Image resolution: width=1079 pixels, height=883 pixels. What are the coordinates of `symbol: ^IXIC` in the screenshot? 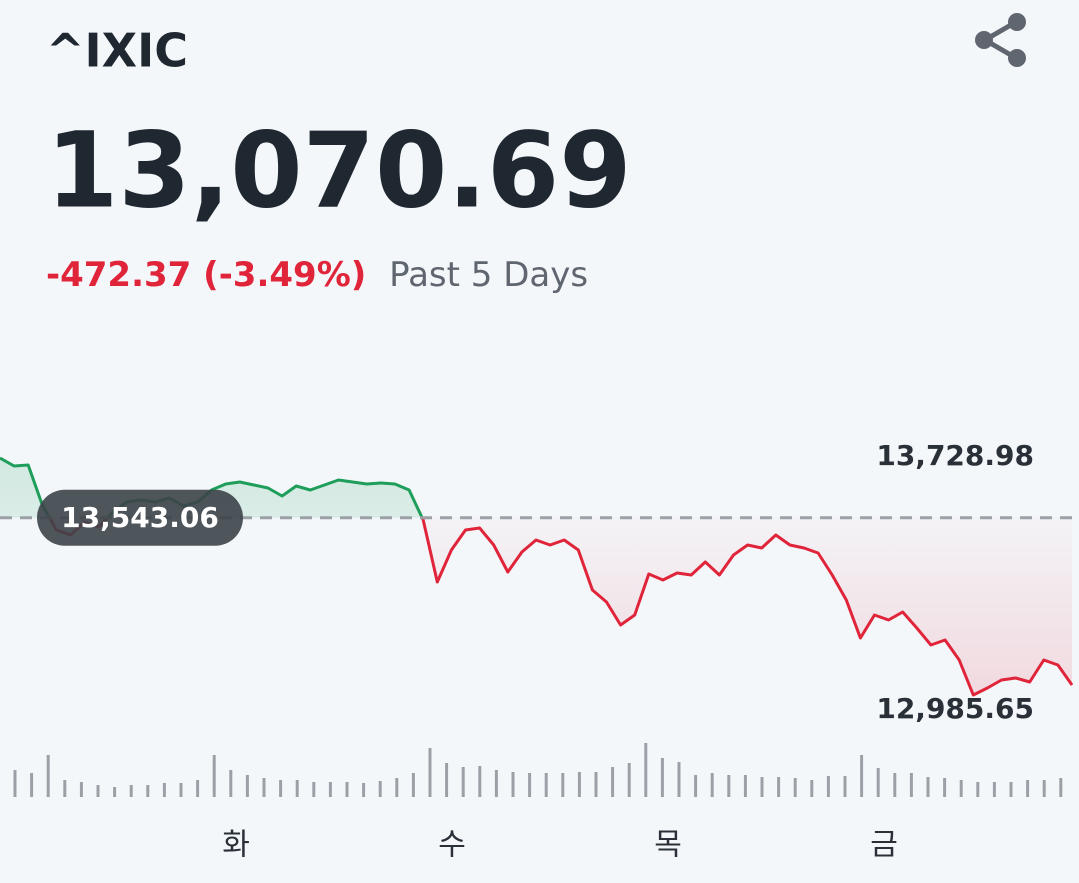 It's located at (117, 51).